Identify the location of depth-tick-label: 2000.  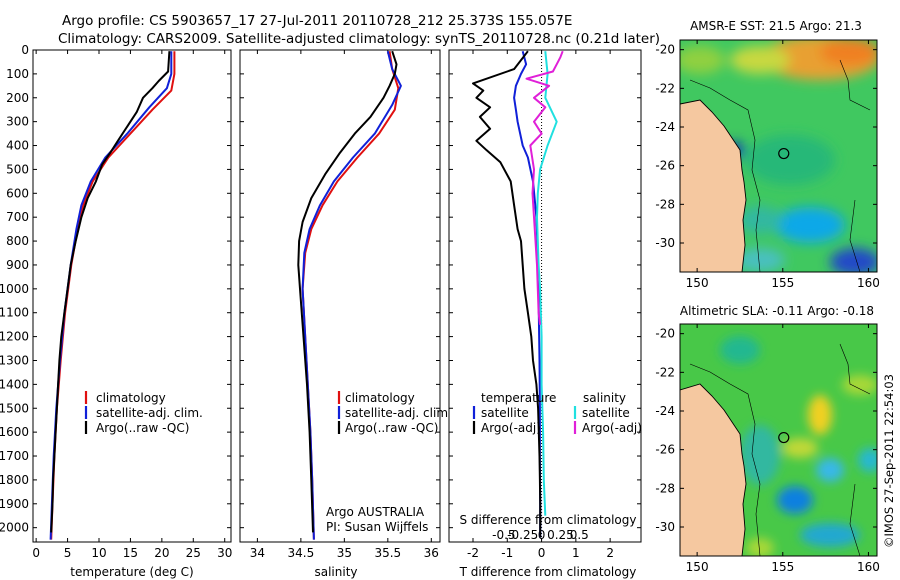
(14, 528).